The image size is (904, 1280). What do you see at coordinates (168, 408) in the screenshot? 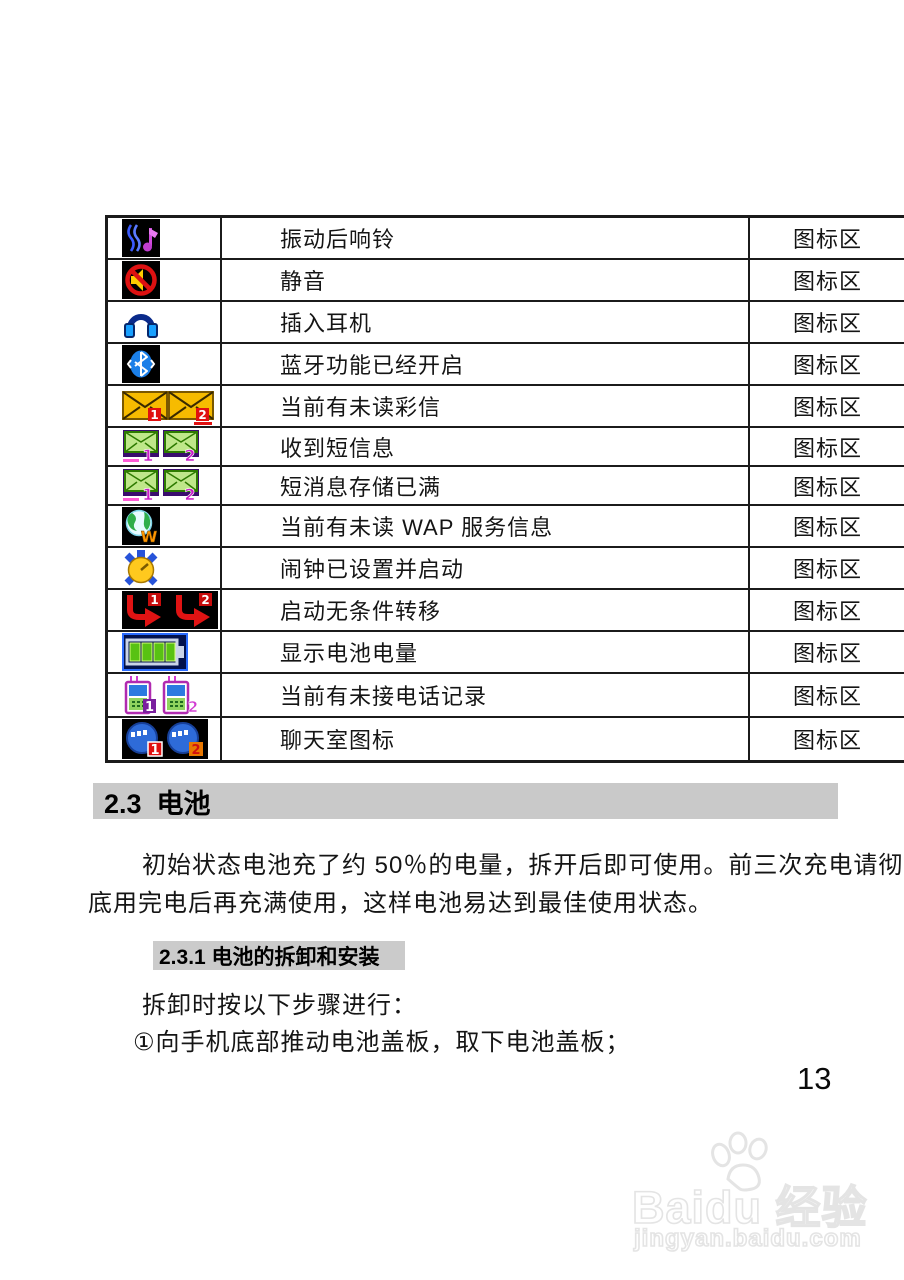
I see `unread-mms-icon: 1 2` at bounding box center [168, 408].